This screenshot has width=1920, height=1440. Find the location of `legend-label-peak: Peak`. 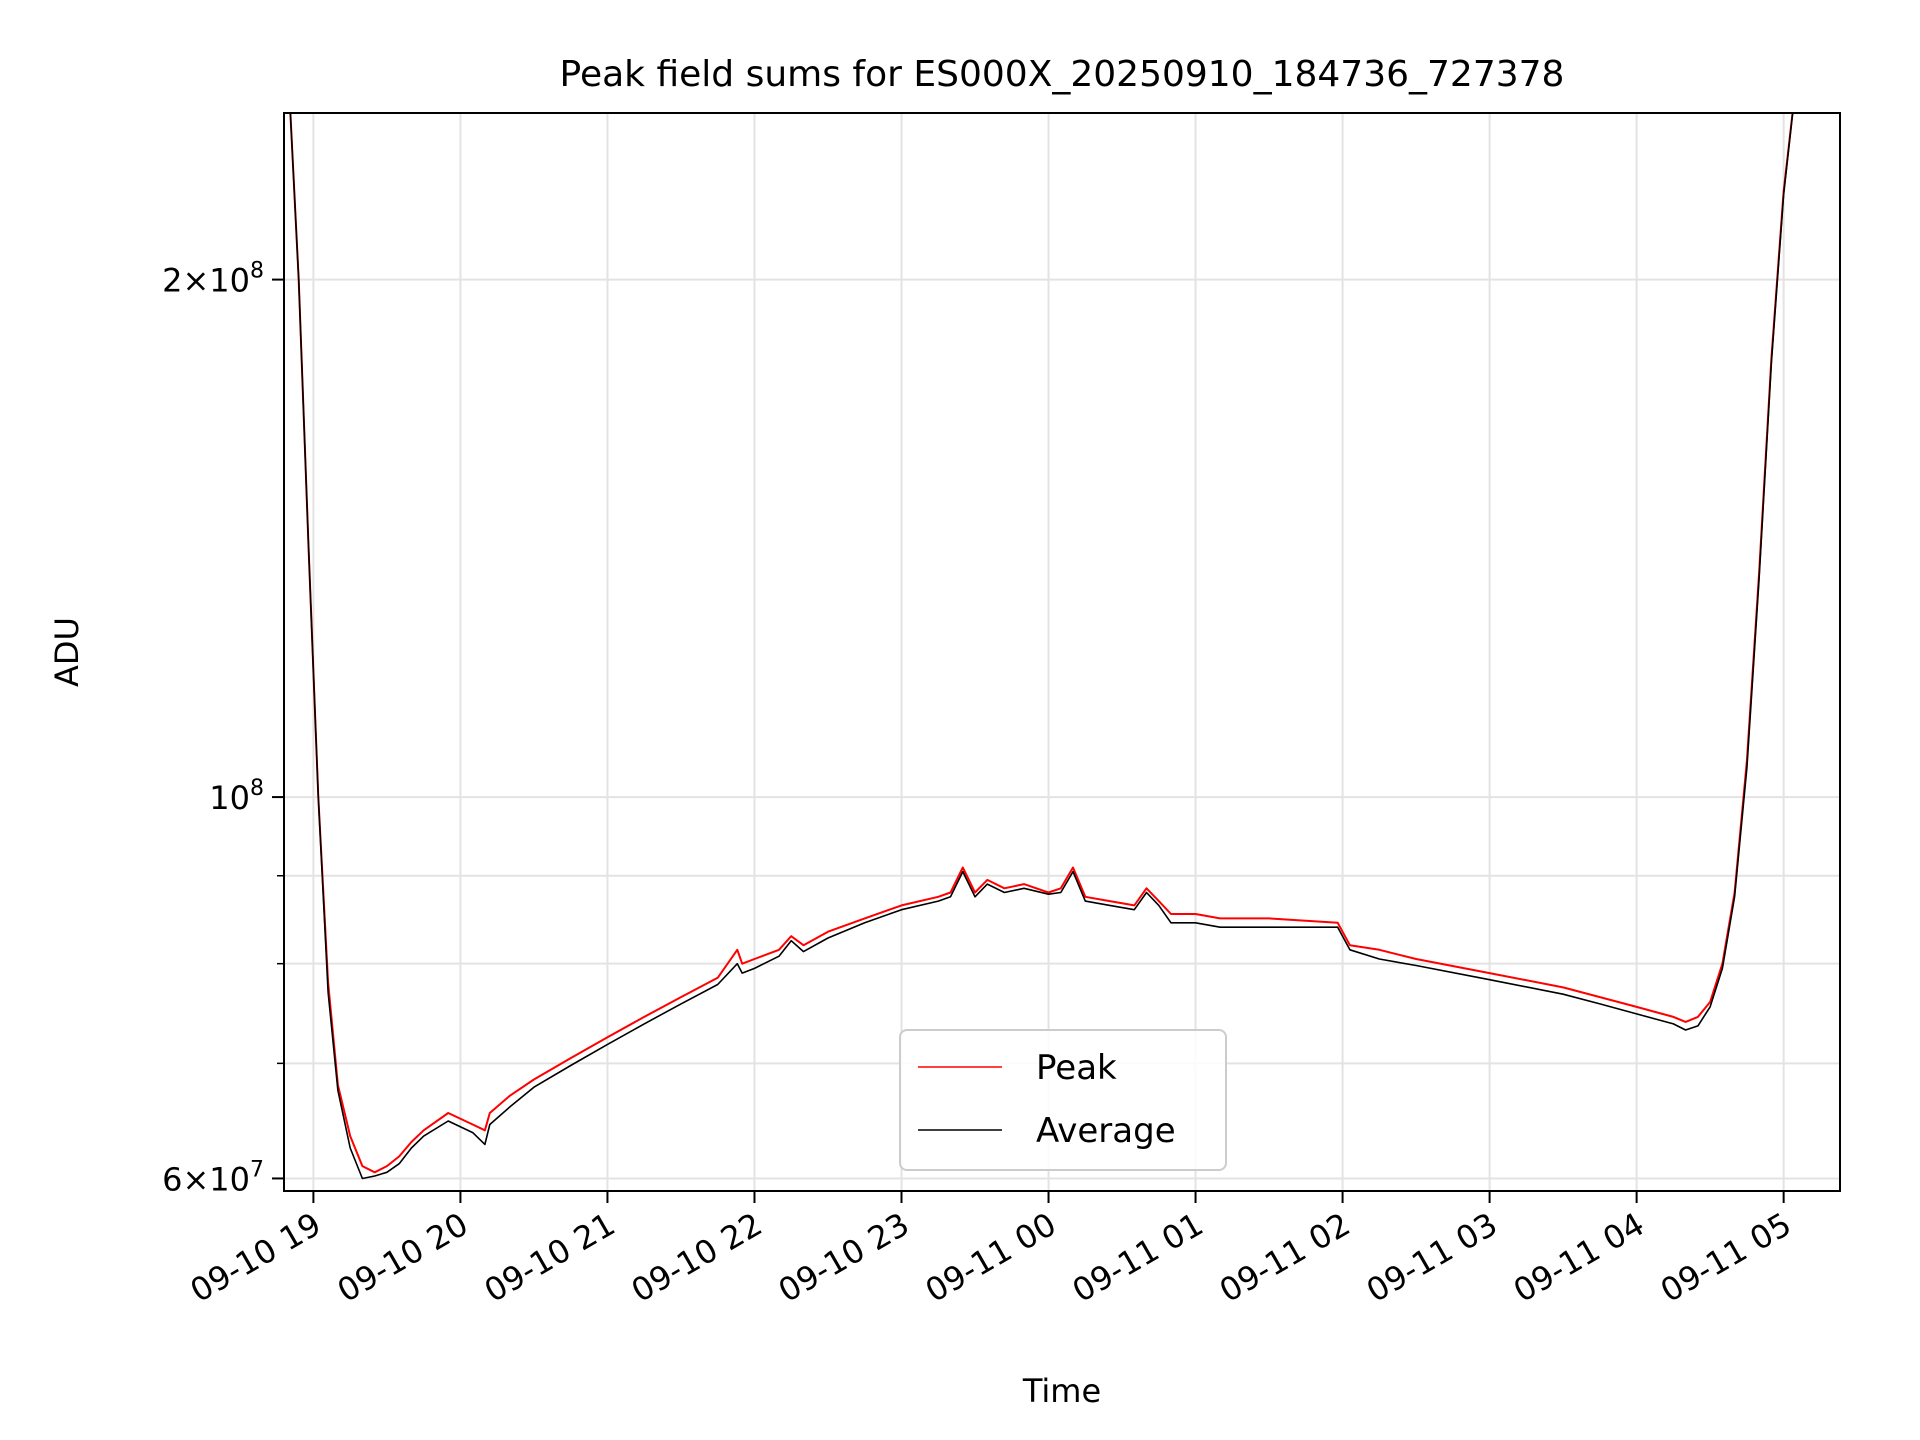

legend-label-peak: Peak is located at coordinates (1076, 1068).